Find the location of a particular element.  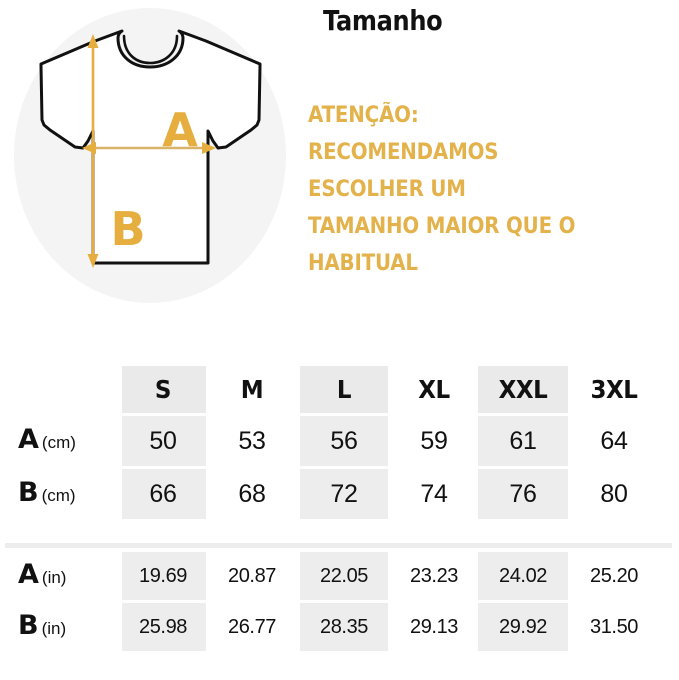

cell-a-in-xxl: 24.02 is located at coordinates (523, 576).